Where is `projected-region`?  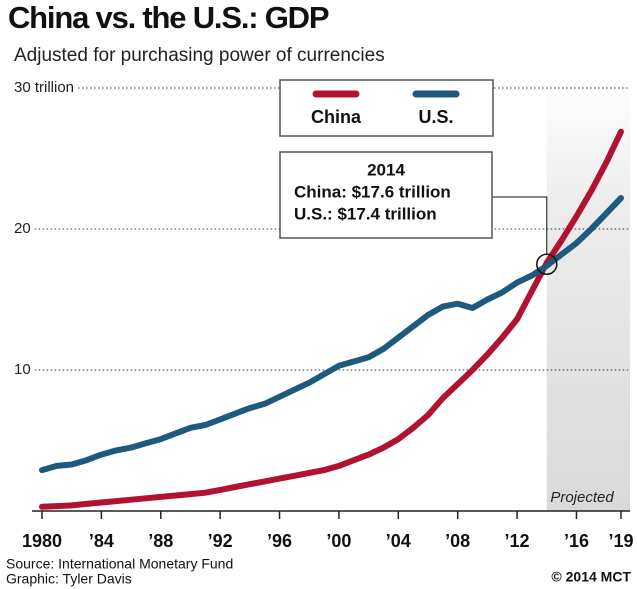
projected-region is located at coordinates (588, 294).